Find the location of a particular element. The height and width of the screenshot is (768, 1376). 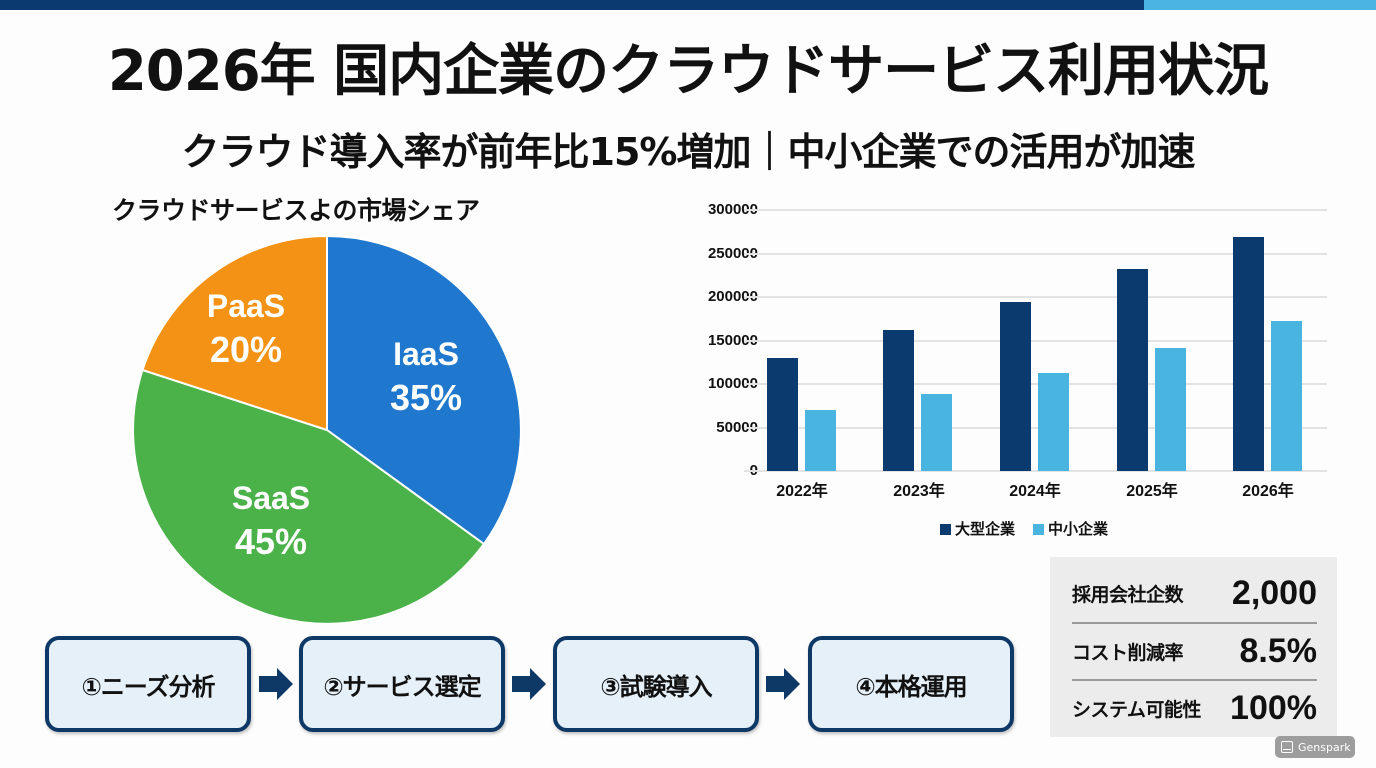

stat-value: 8.5% is located at coordinates (1278, 651).